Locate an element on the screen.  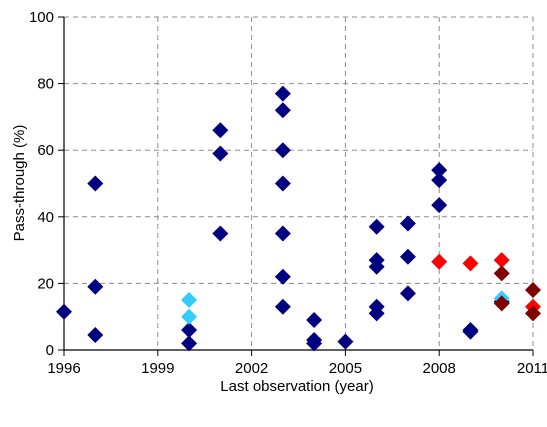
x-tick-label: 2008 is located at coordinates (439, 368).